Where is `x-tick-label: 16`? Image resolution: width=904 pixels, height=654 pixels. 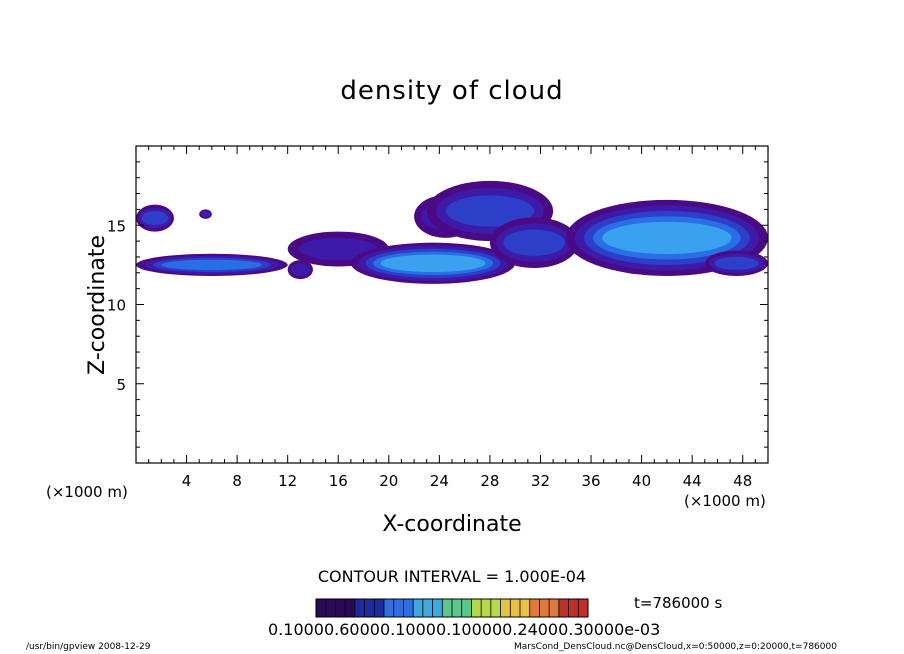 x-tick-label: 16 is located at coordinates (338, 481).